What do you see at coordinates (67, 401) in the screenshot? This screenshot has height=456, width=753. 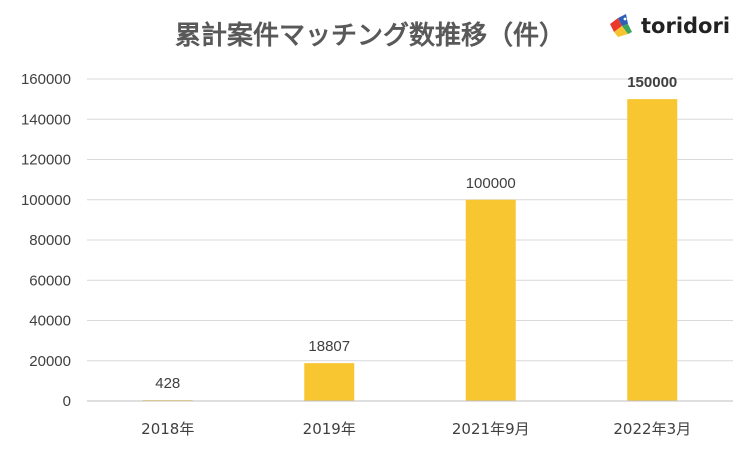 I see `y-tick-label: 0` at bounding box center [67, 401].